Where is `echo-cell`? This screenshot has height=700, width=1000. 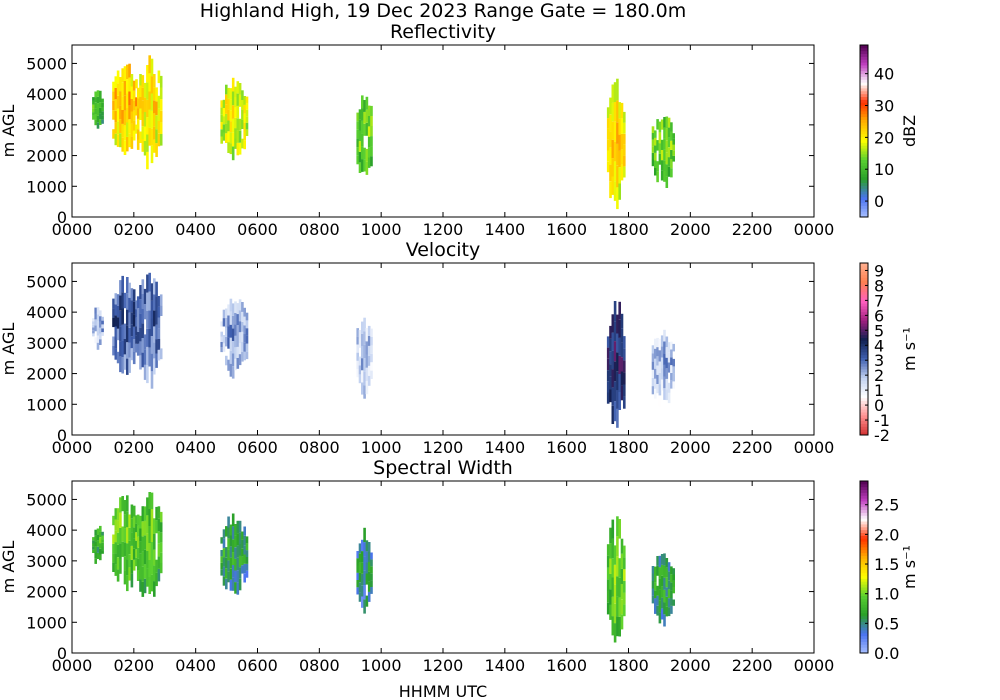 echo-cell is located at coordinates (364, 358).